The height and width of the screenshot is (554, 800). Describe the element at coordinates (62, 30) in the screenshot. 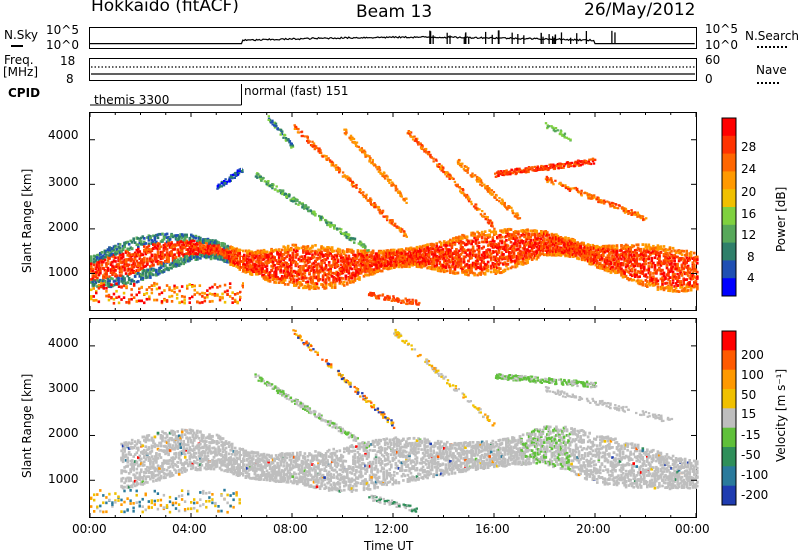

I see `sky-left-tick-top: 10^5` at that location.